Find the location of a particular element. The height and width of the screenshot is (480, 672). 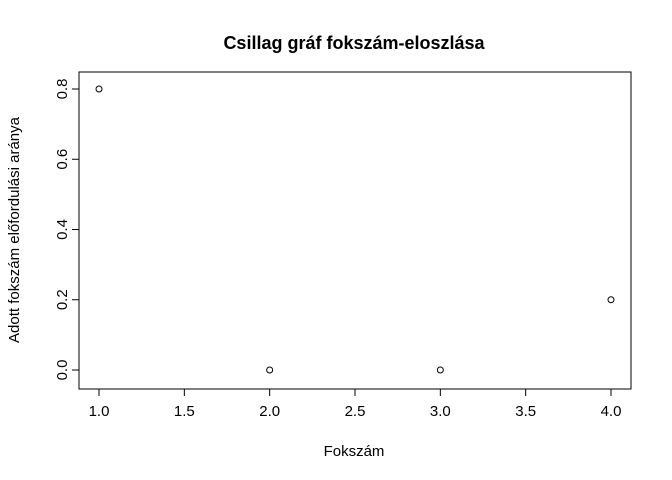

x-axis: 1.0 1.5 2.0 2.5 3.0 3.5 4.0 is located at coordinates (355, 404).